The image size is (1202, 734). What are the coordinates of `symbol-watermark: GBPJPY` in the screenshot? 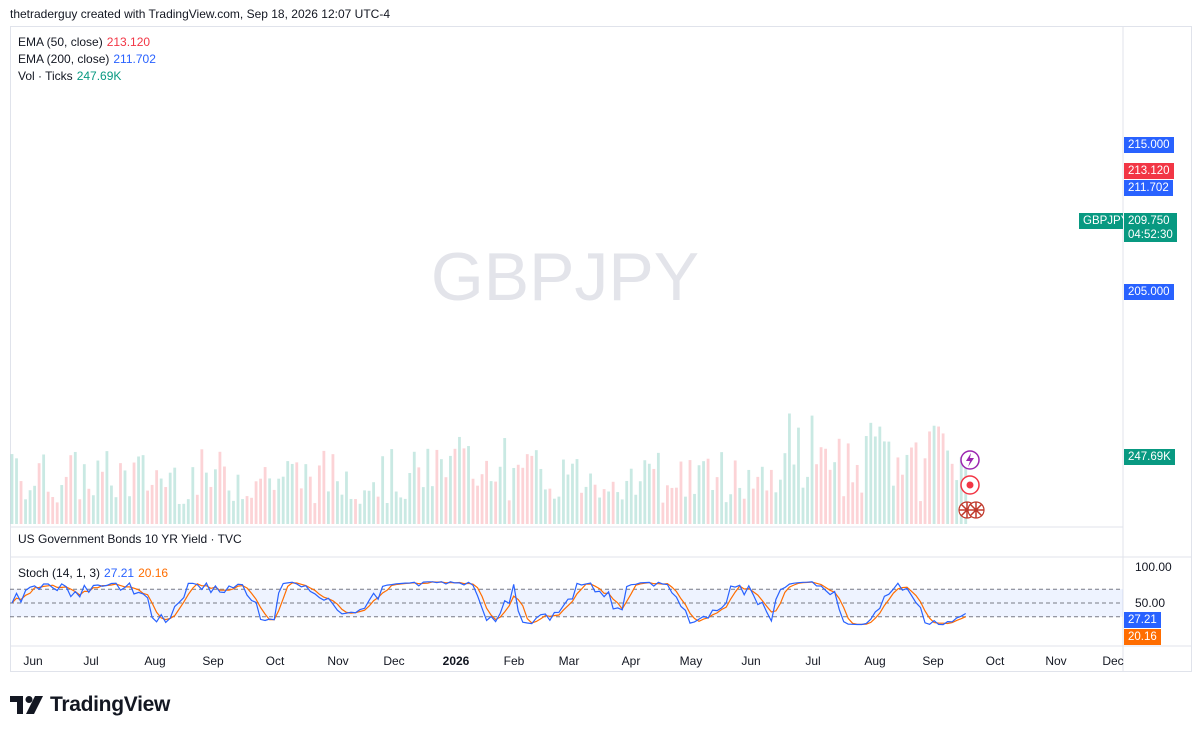 It's located at (565, 277).